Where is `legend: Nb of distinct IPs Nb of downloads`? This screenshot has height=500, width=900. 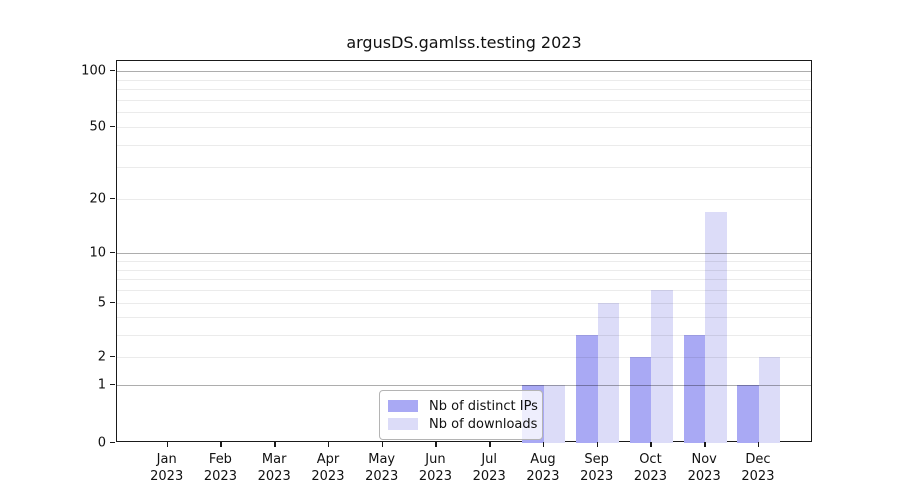 legend: Nb of distinct IPs Nb of downloads is located at coordinates (461, 415).